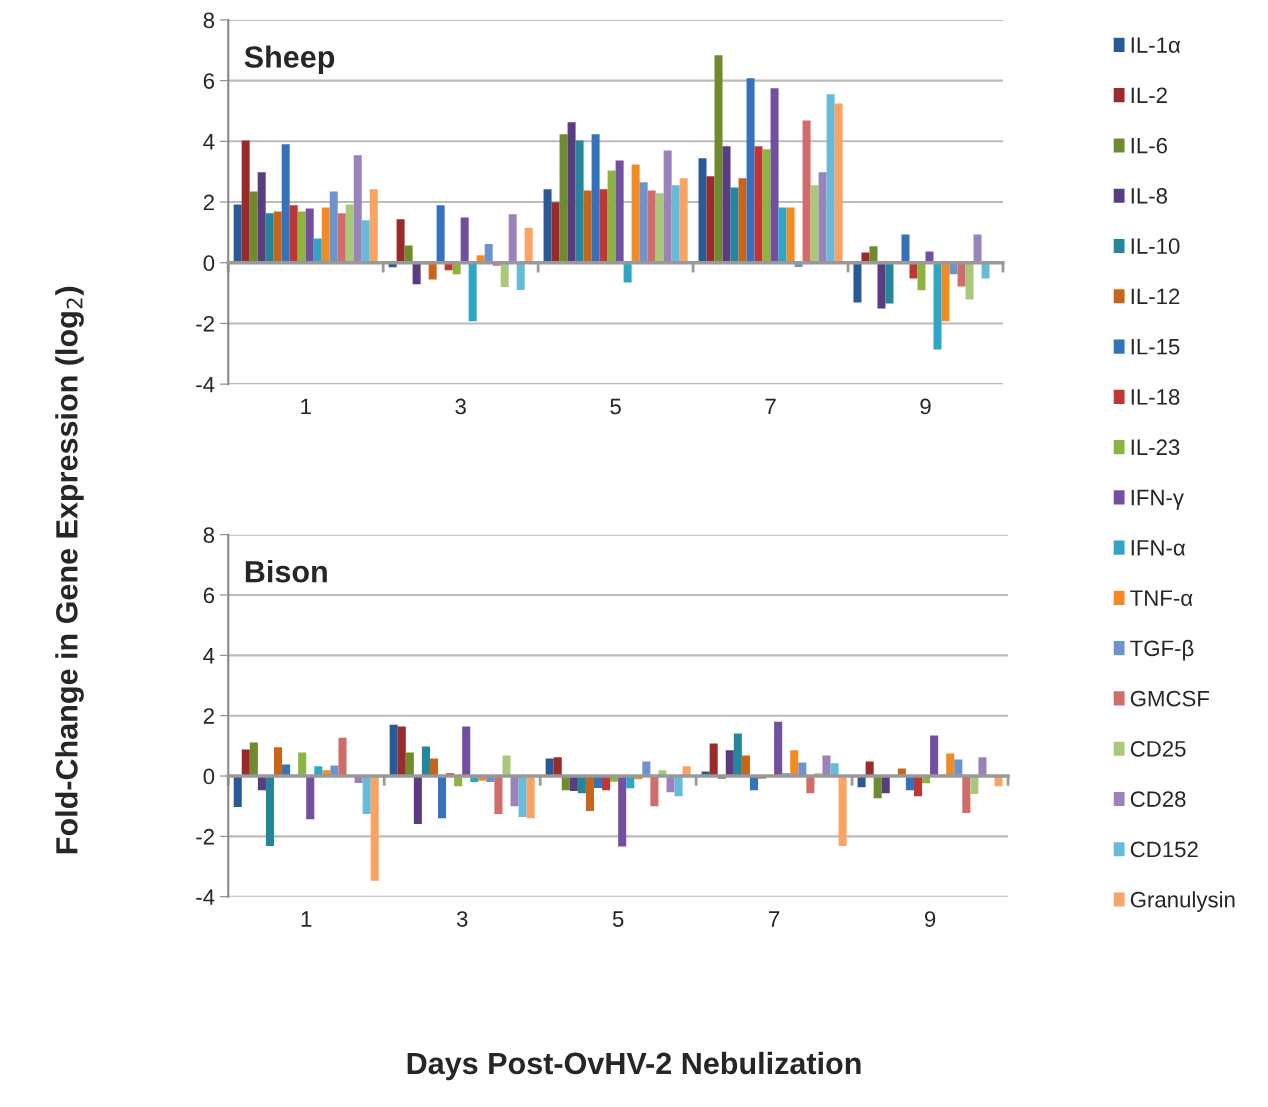 This screenshot has height=1107, width=1268. I want to click on text: Bison, so click(286, 571).